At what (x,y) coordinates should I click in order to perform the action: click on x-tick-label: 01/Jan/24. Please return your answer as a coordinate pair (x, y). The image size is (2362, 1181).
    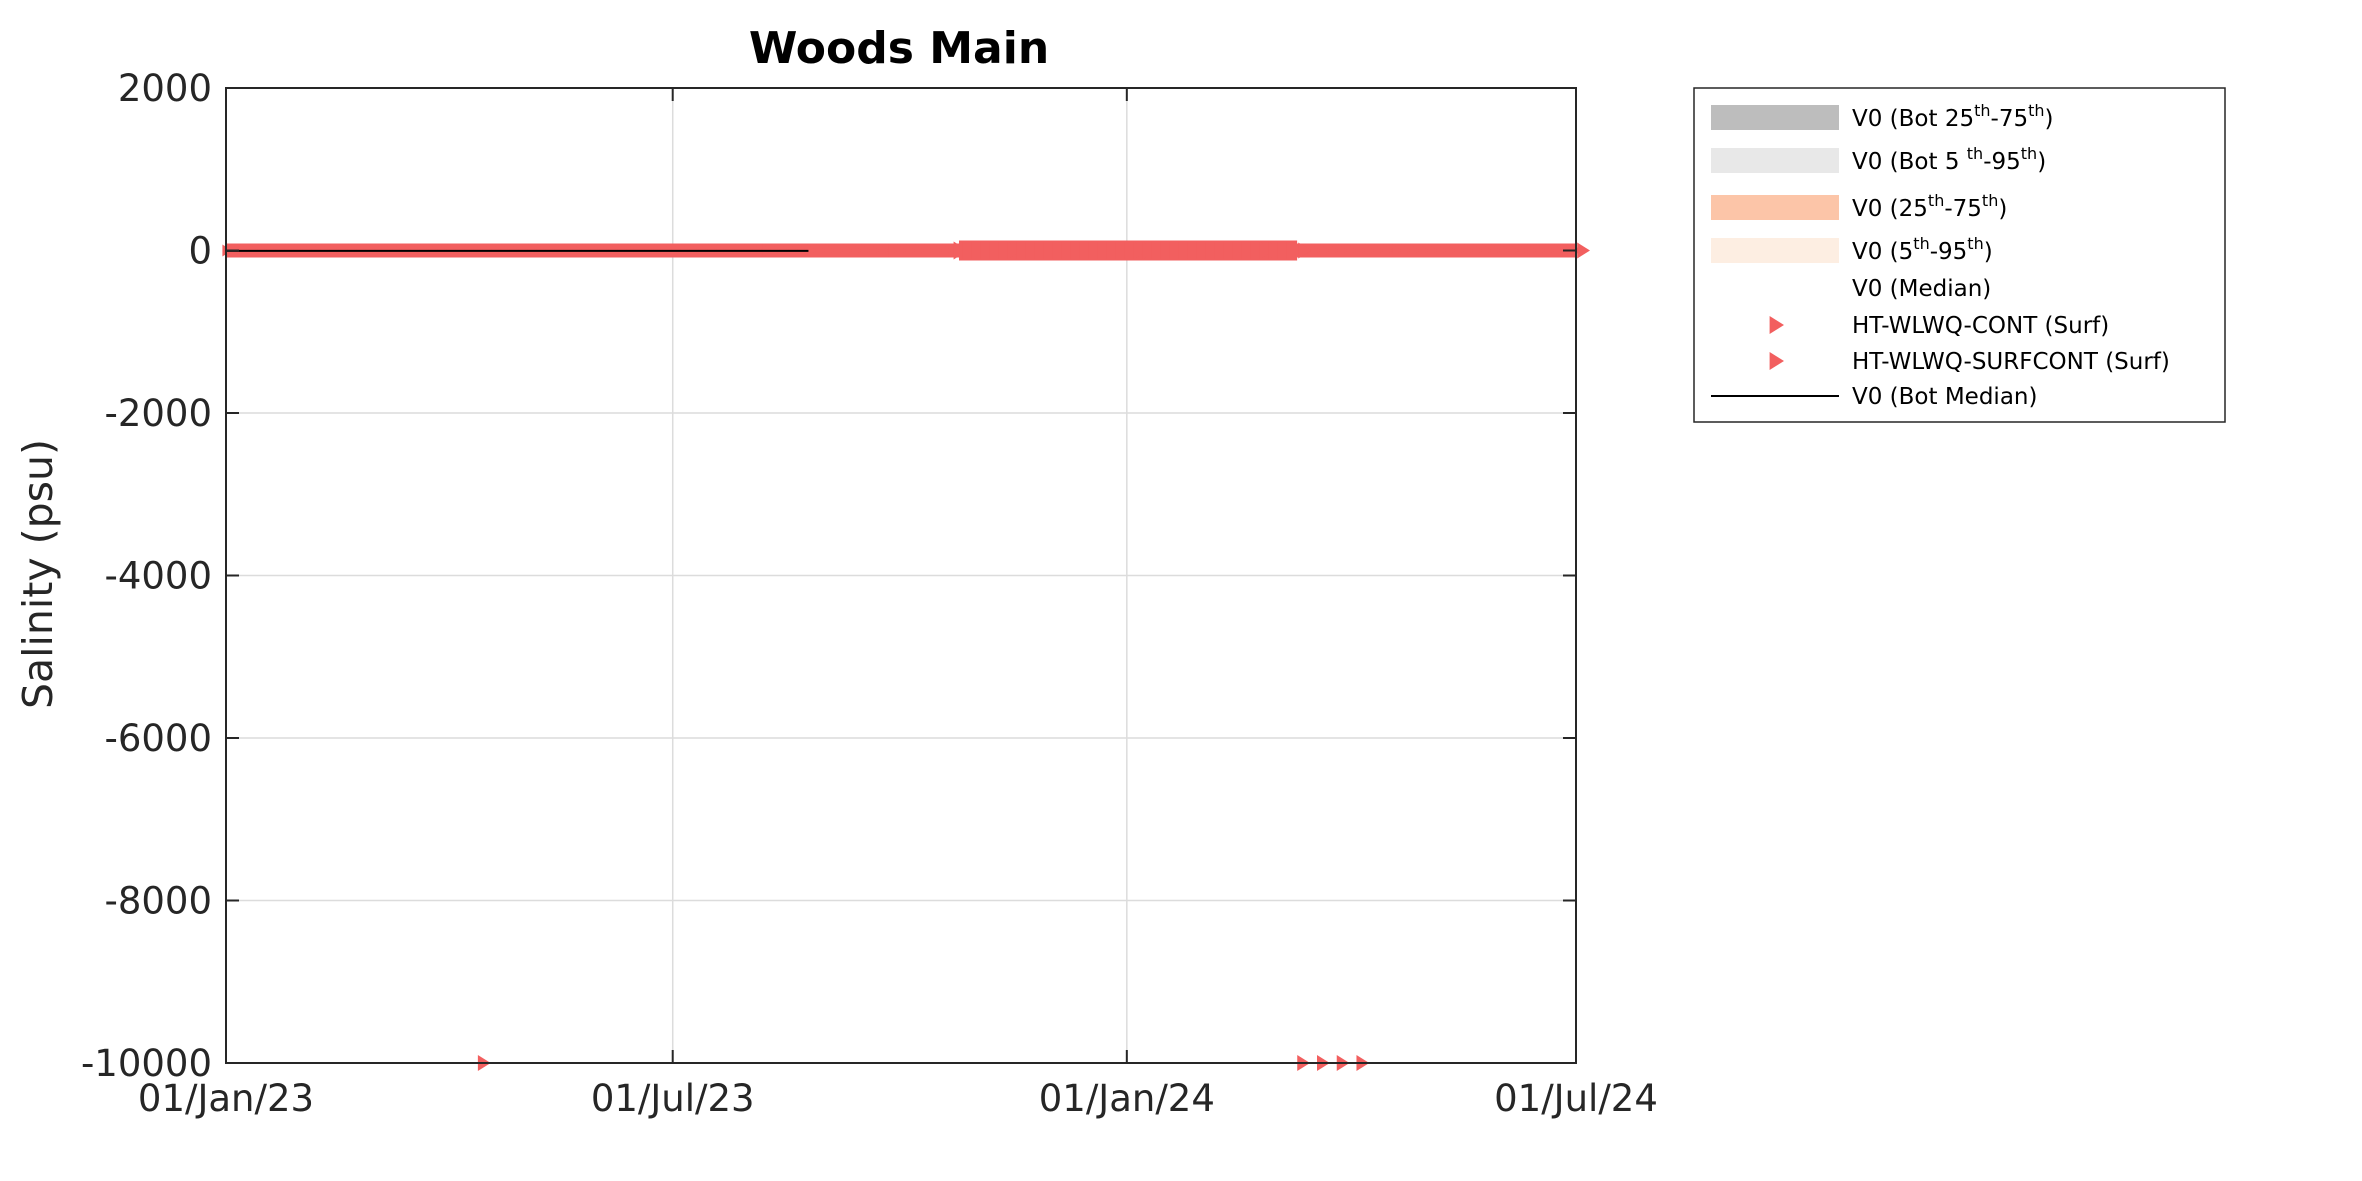
    Looking at the image, I should click on (1127, 1098).